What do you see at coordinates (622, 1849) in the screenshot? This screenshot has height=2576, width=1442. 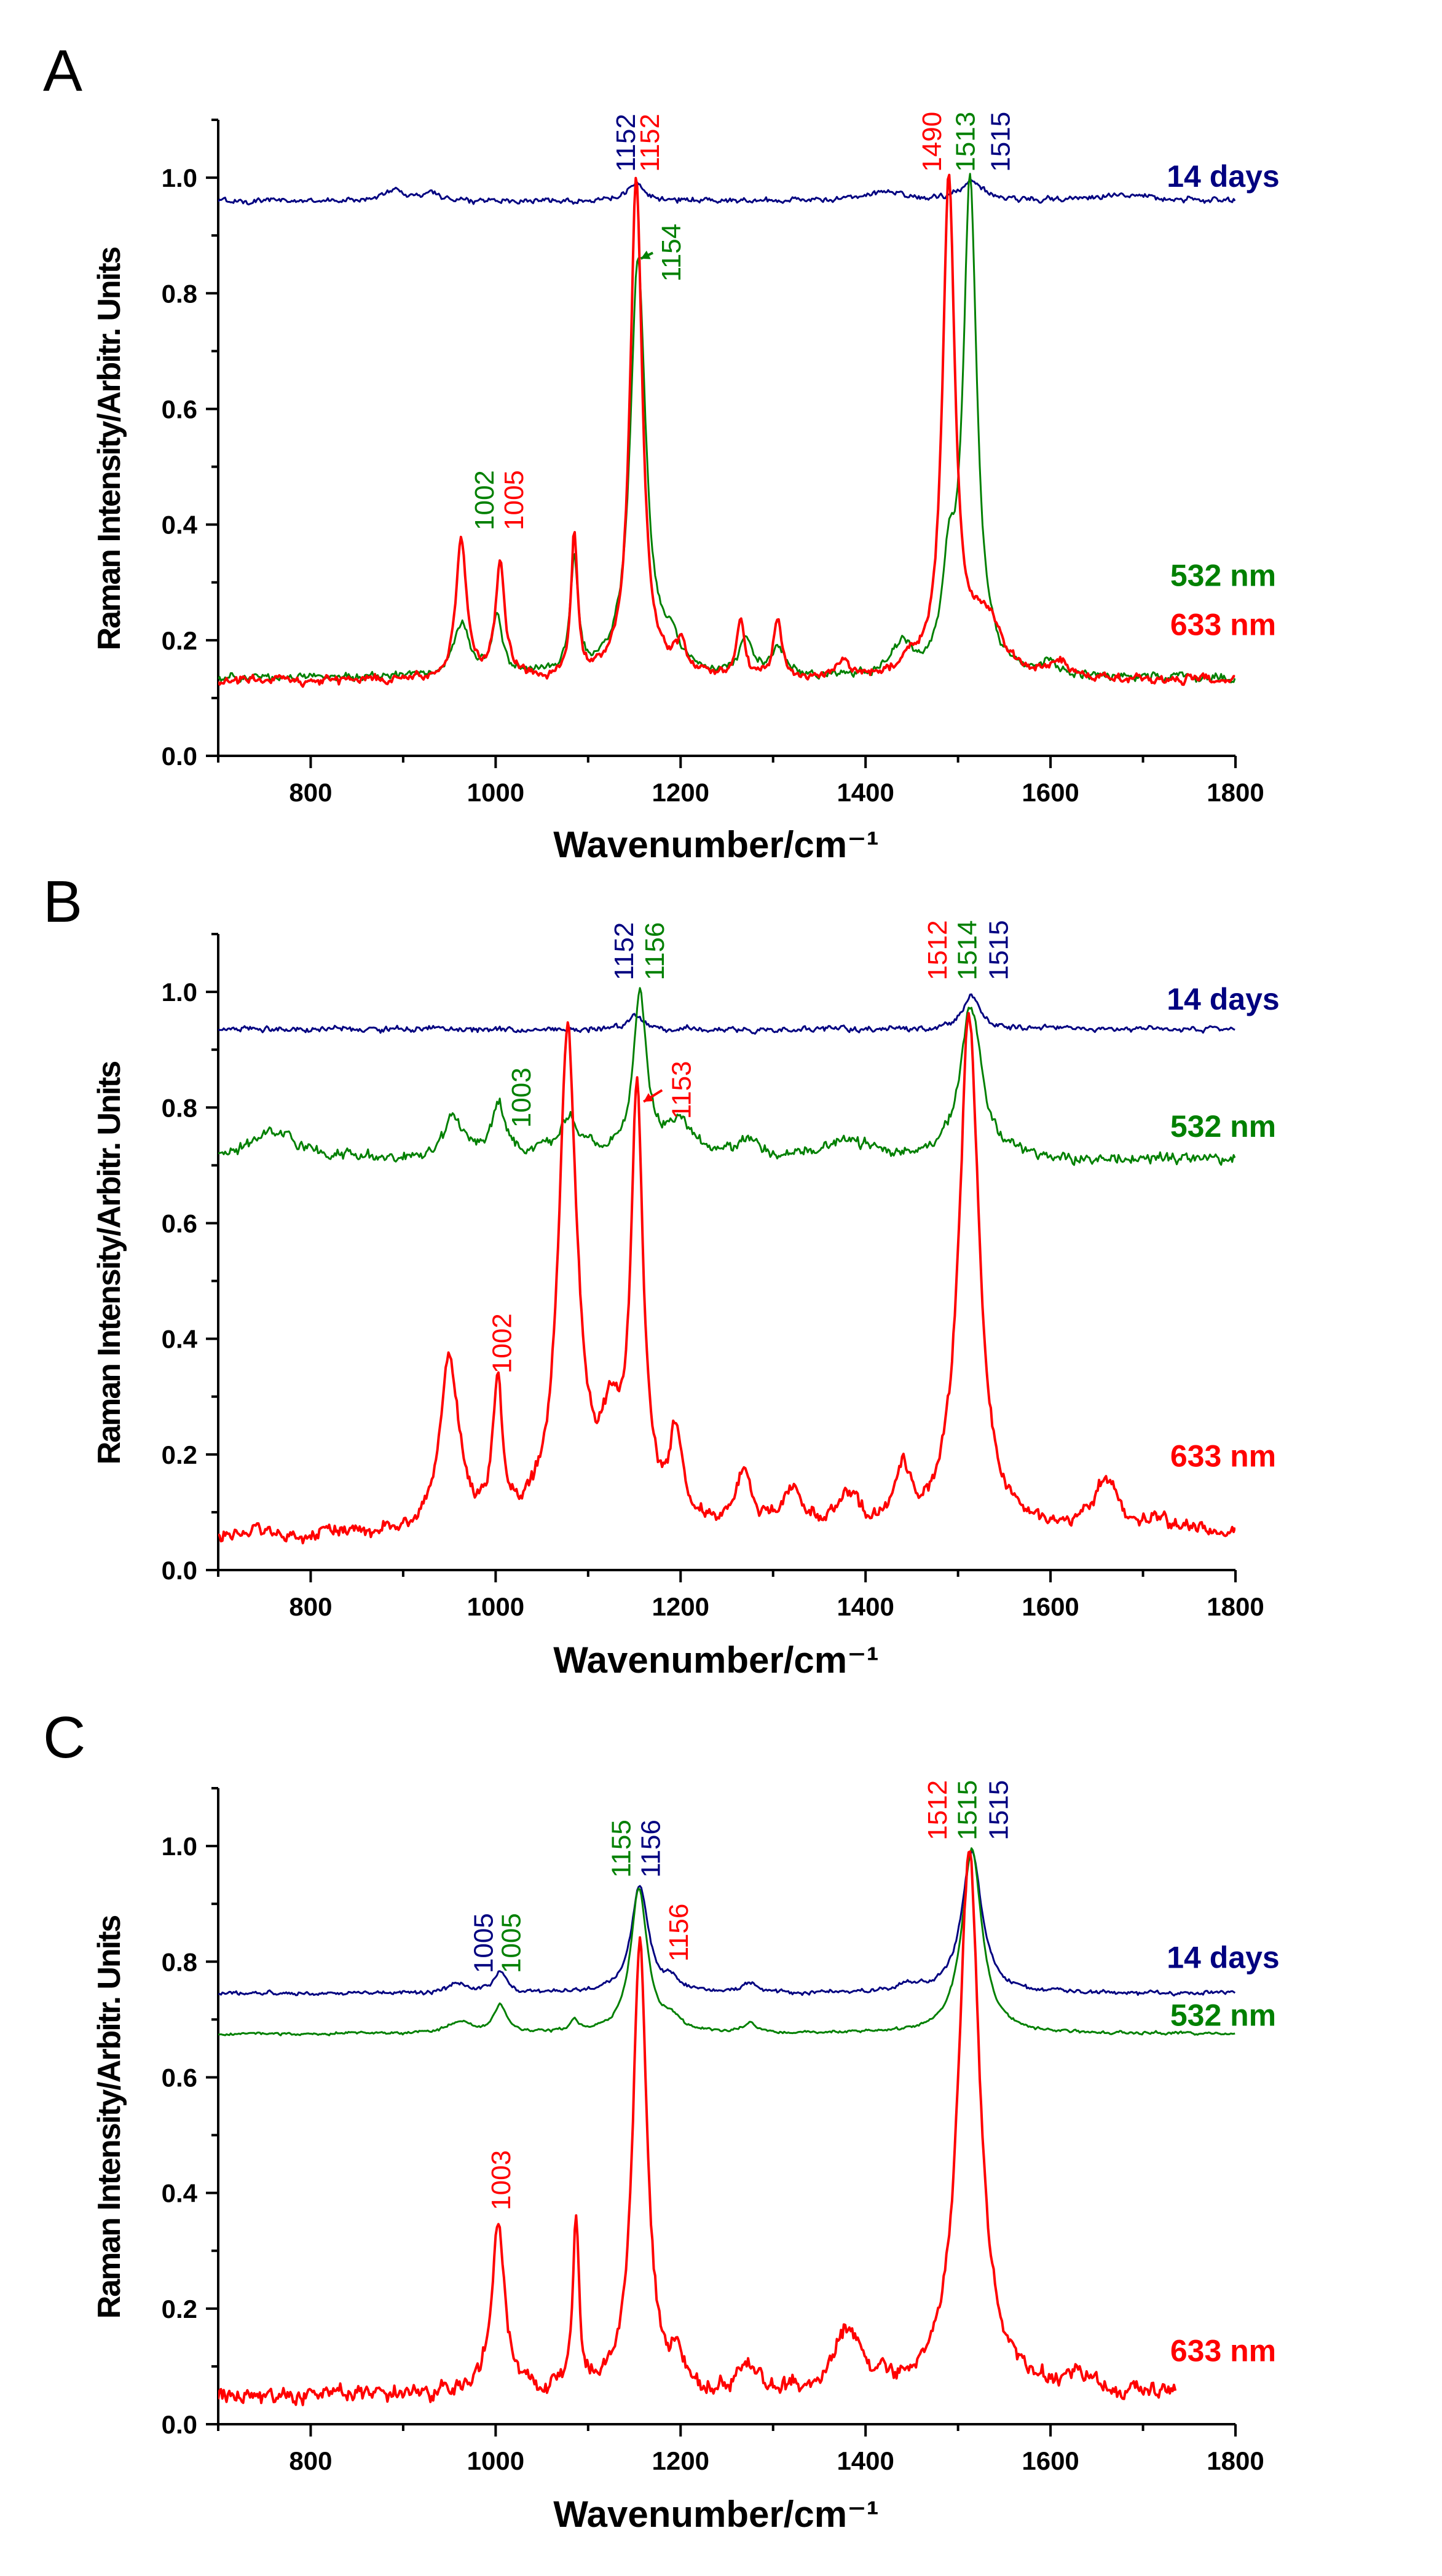 I see `peak-label: 1155` at bounding box center [622, 1849].